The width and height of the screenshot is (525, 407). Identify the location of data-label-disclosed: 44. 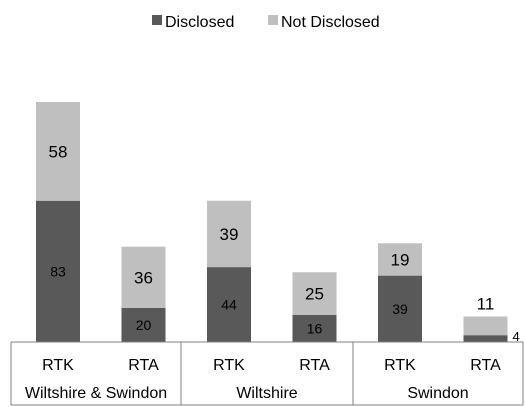
(229, 305).